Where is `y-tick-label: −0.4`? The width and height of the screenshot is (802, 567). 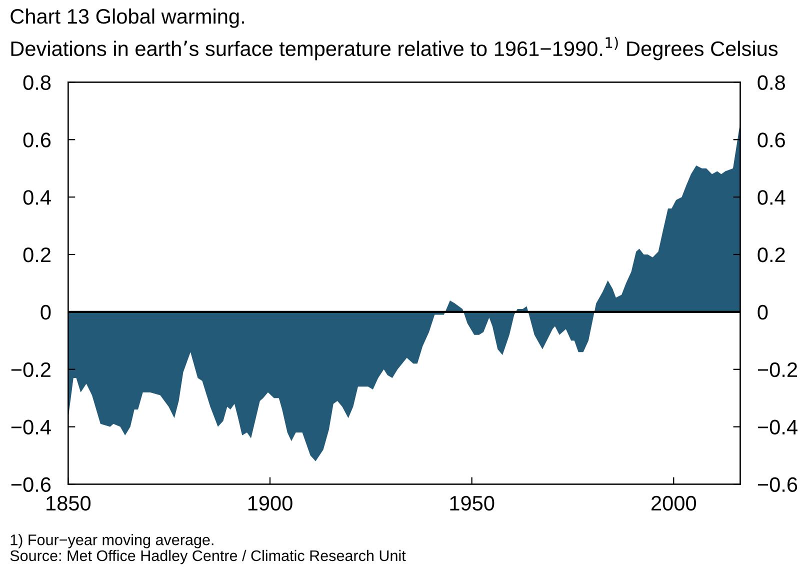
y-tick-label: −0.4 is located at coordinates (31, 427).